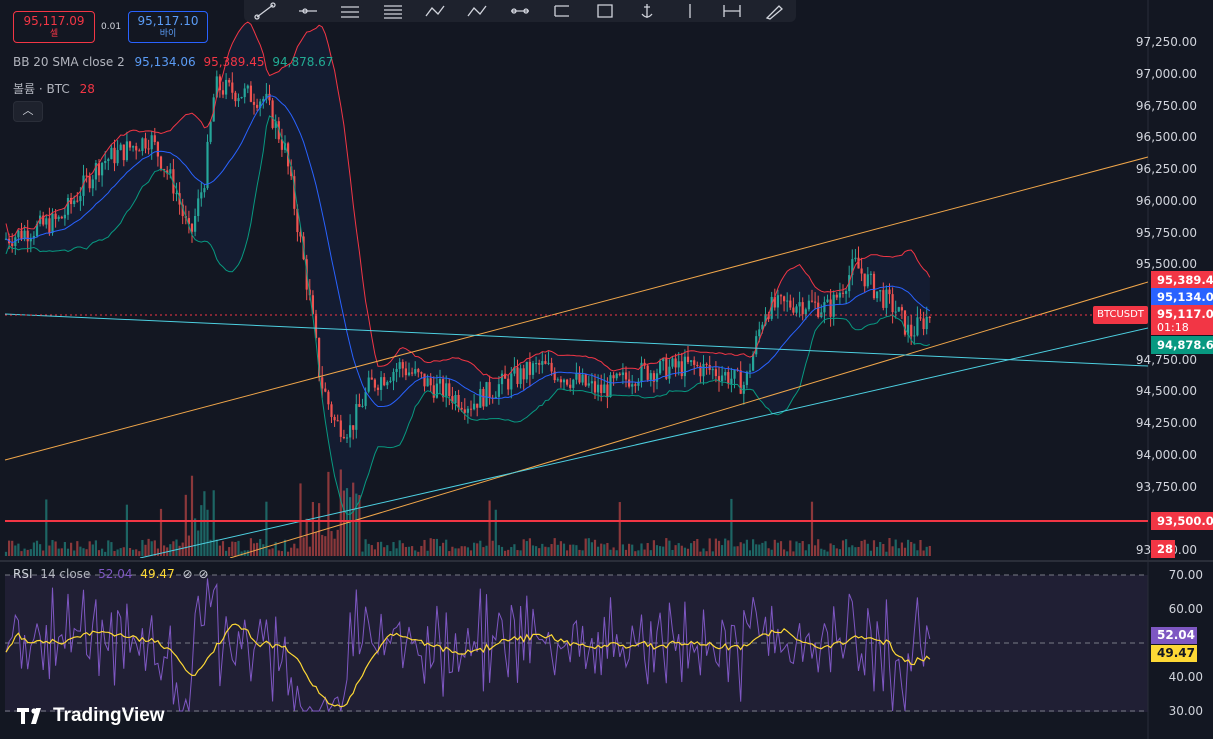 The image size is (1213, 739). I want to click on polyline-icon, so click(435, 11).